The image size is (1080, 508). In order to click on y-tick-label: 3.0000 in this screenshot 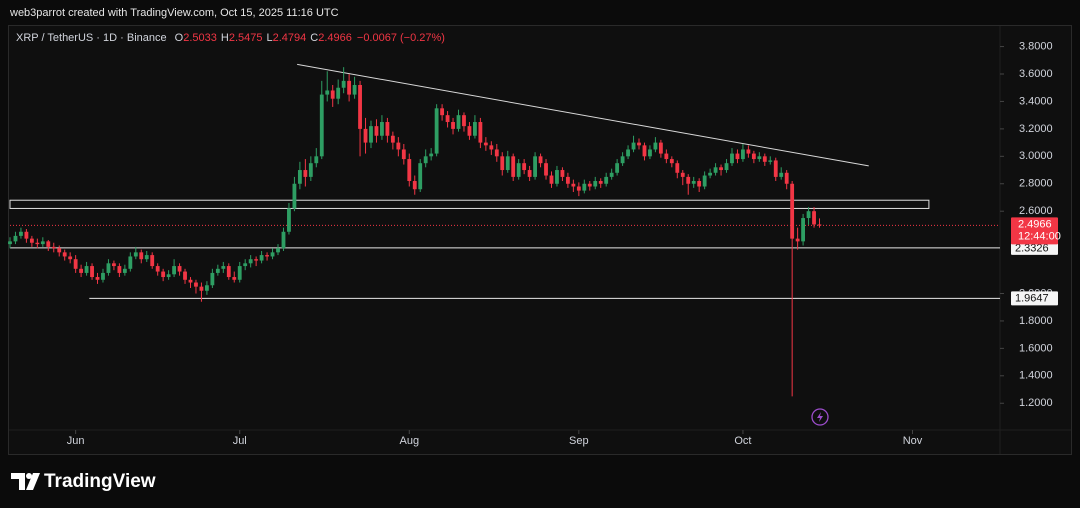, I will do `click(1036, 156)`.